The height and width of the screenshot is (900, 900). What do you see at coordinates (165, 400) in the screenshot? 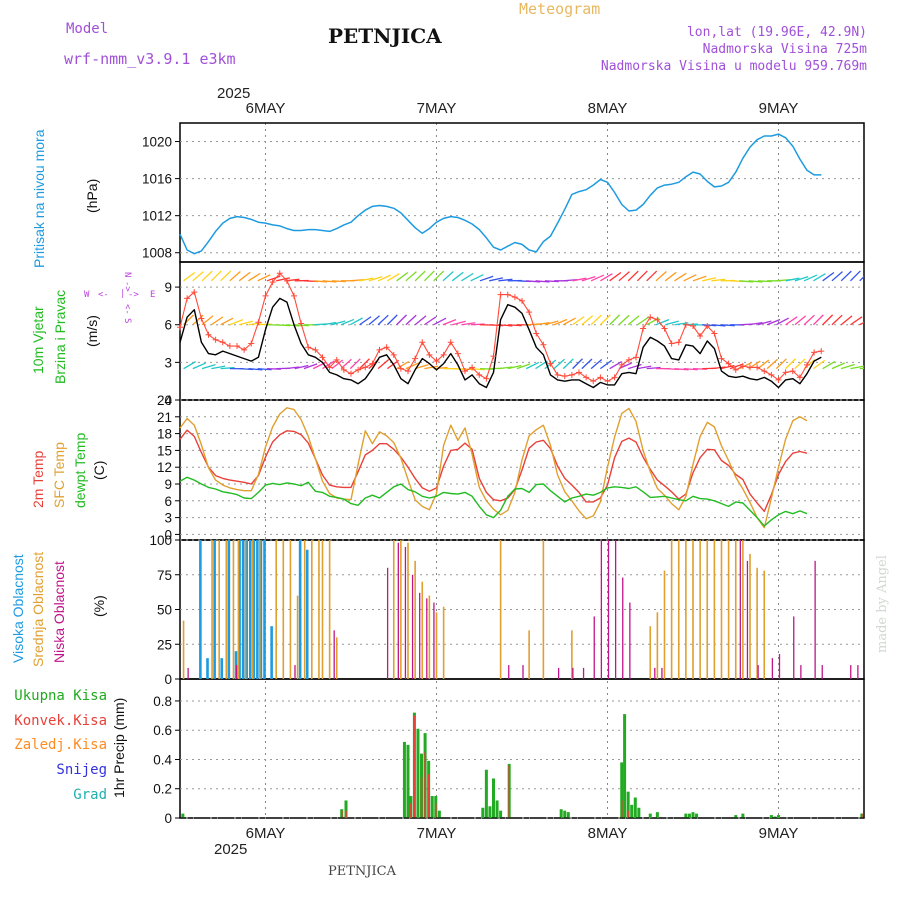
I see `y-tick-label: 24` at bounding box center [165, 400].